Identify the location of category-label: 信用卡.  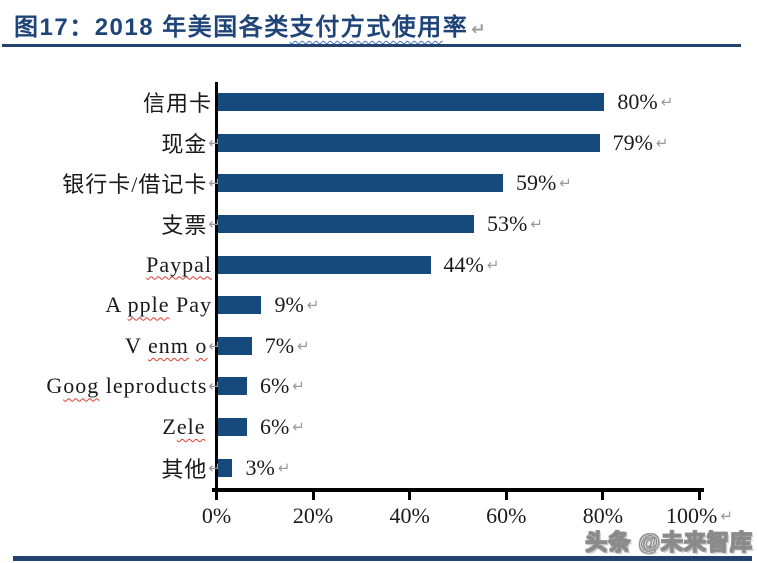
(177, 104).